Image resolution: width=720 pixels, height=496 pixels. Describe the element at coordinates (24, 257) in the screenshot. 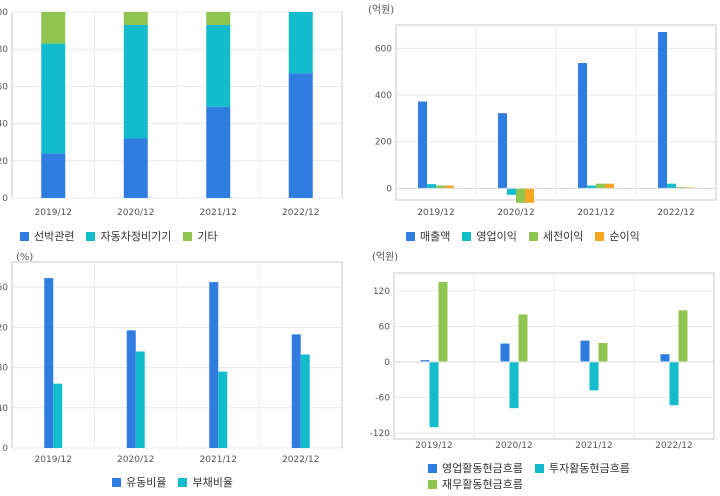

I see `unit-label: (%)` at that location.